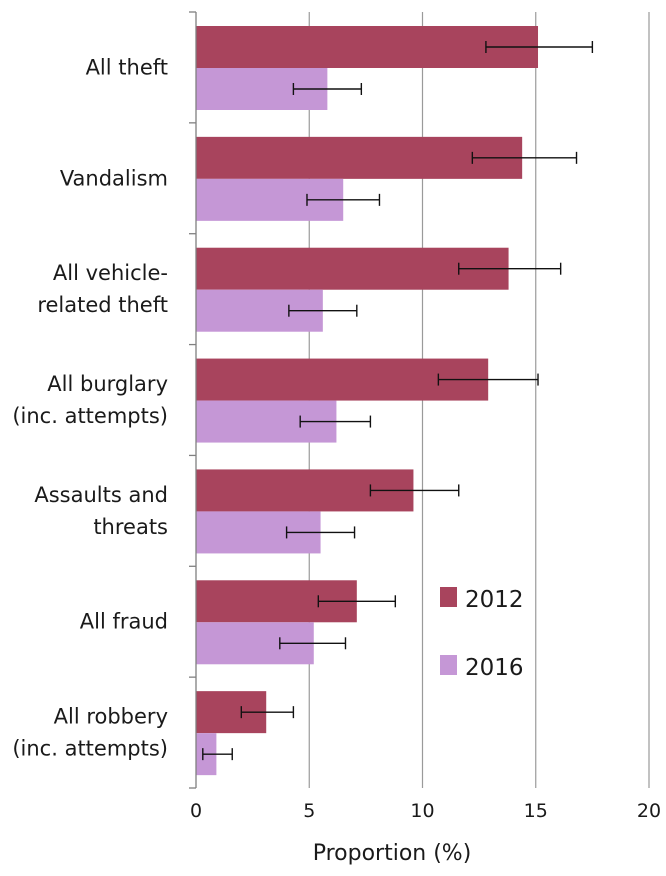  Describe the element at coordinates (494, 668) in the screenshot. I see `legend-label-2016: 2016` at that location.